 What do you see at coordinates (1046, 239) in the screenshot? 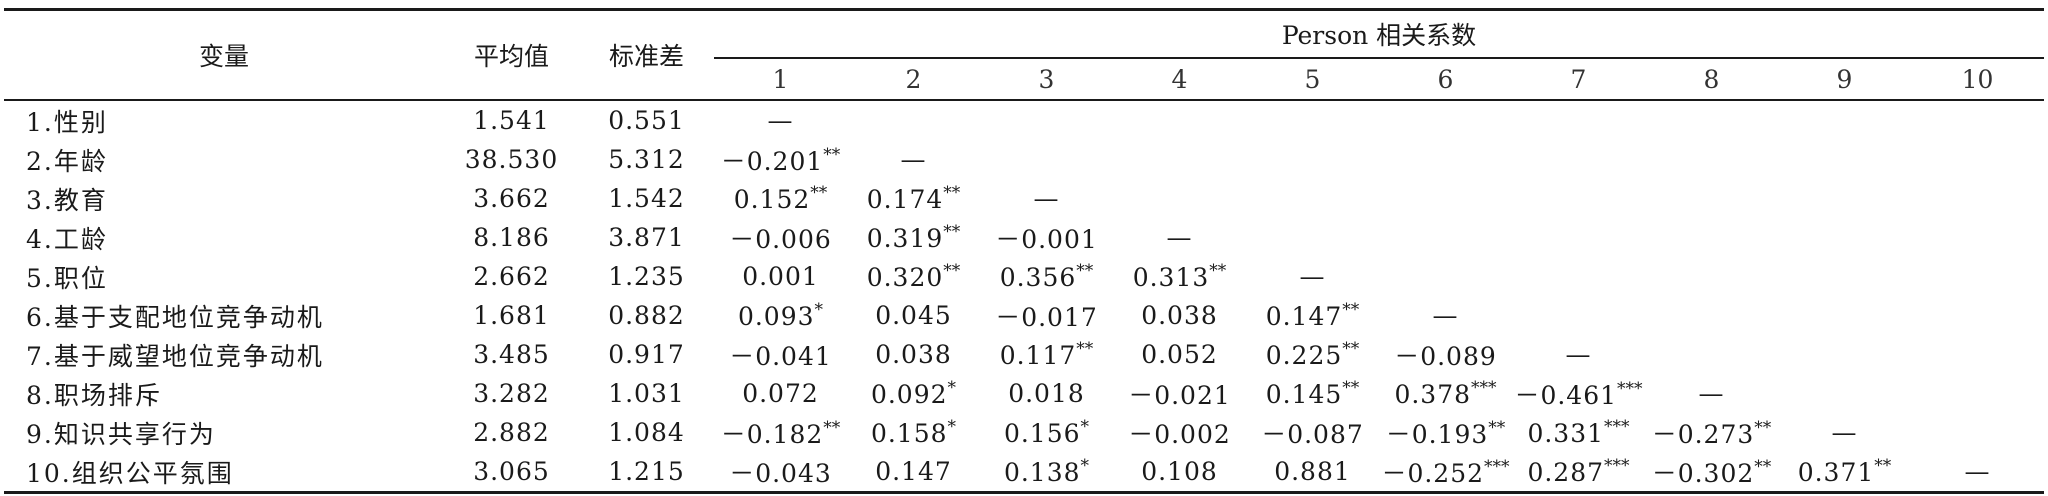
I see `correlation-cell: －0.001` at bounding box center [1046, 239].